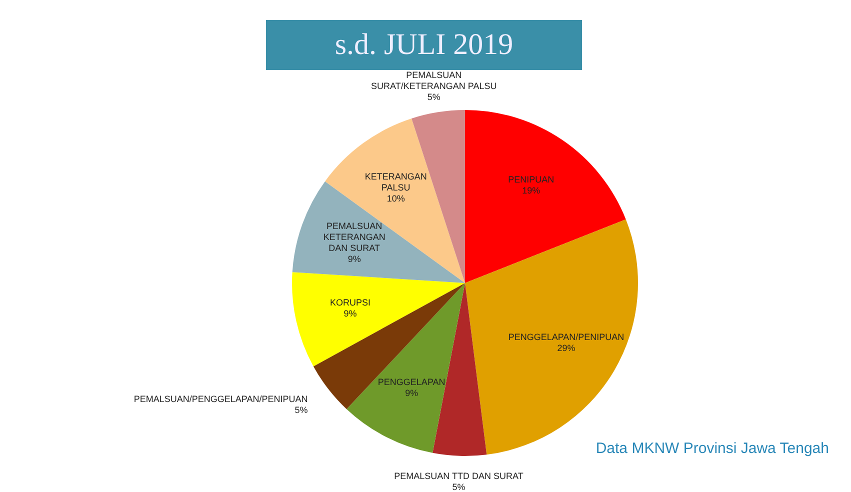  I want to click on slice-label: PENGGELAPAN/PENIPUAN, so click(566, 337).